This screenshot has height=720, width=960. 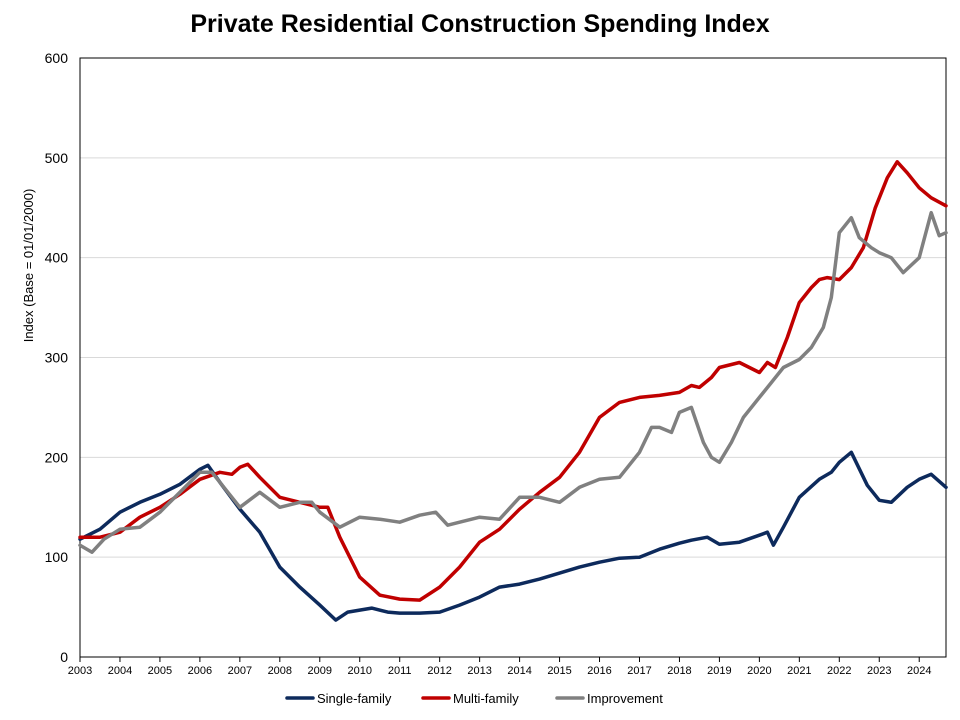 What do you see at coordinates (479, 671) in the screenshot?
I see `x-tick-label: 2013` at bounding box center [479, 671].